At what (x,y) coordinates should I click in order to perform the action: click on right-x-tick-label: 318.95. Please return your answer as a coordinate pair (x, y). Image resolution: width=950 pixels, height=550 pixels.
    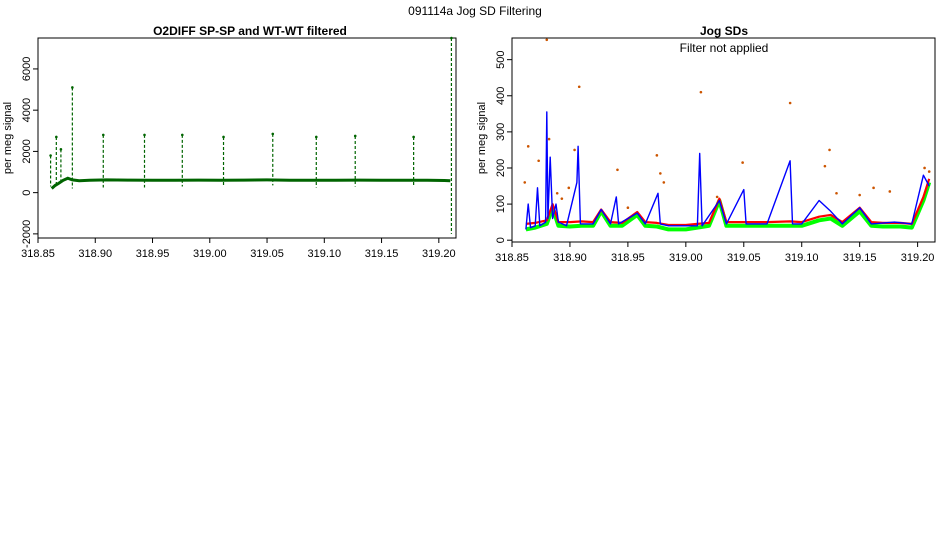
    Looking at the image, I should click on (628, 258).